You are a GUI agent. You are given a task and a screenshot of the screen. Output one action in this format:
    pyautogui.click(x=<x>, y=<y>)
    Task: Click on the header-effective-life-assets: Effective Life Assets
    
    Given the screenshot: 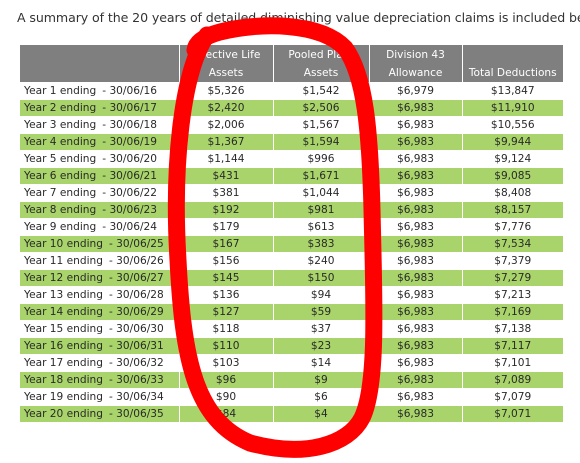 What is the action you would take?
    pyautogui.click(x=225, y=64)
    